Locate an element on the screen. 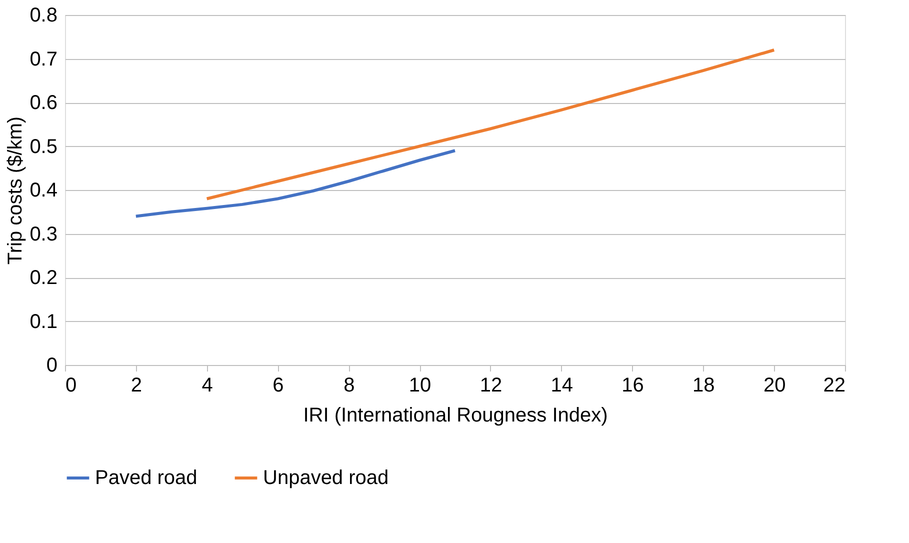 The image size is (909, 543). y-tick-label: 0.3 is located at coordinates (44, 234).